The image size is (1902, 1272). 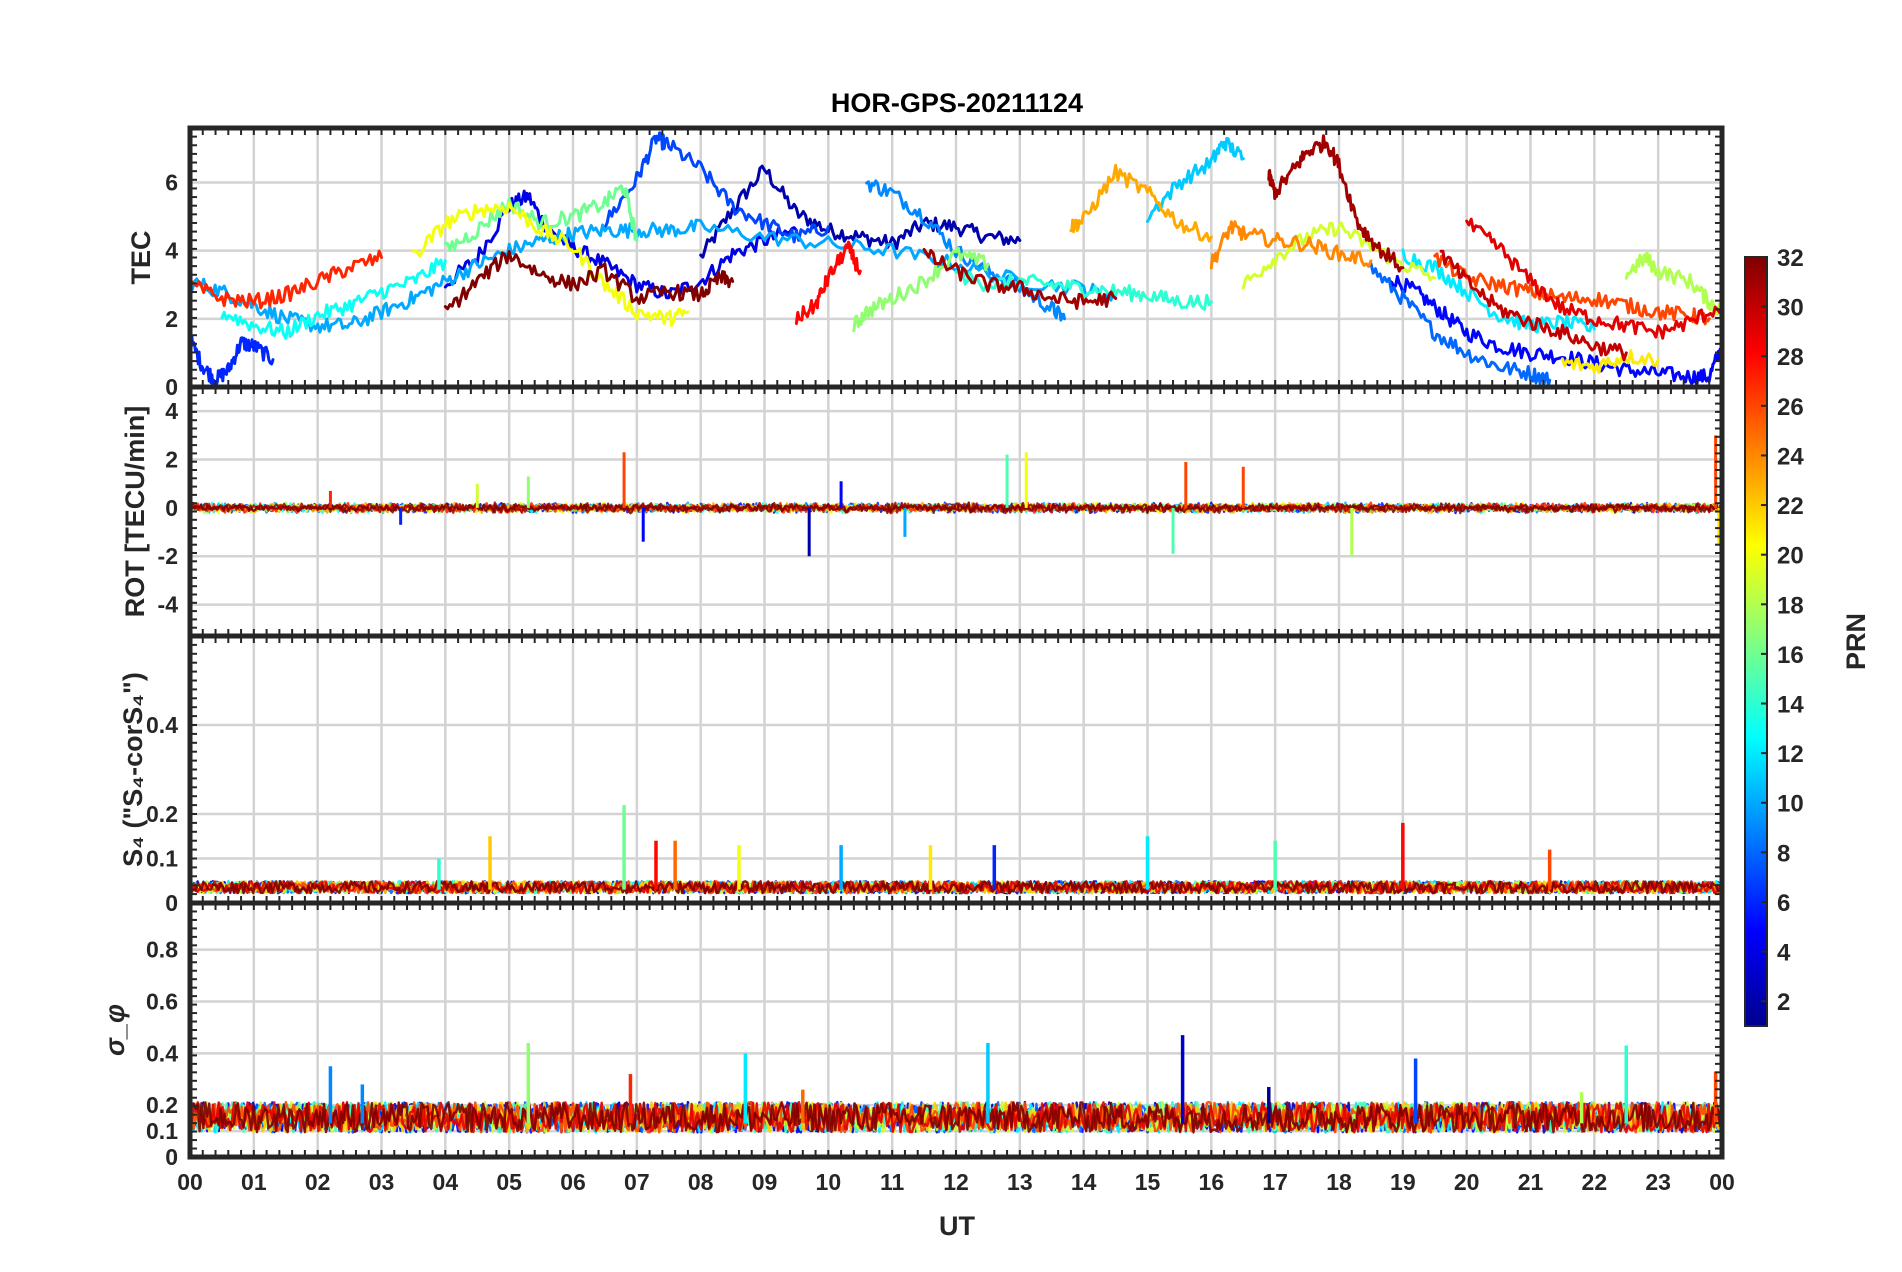 I want to click on colorbar-tick-6: 6, so click(x=1783, y=903).